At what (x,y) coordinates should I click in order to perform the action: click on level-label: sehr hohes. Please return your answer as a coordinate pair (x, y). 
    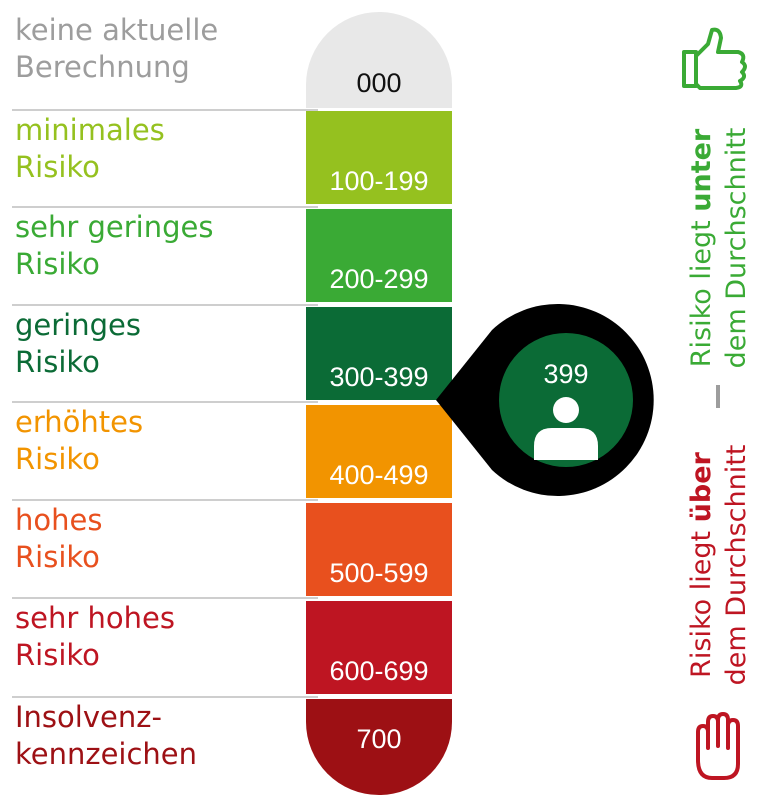
    Looking at the image, I should click on (95, 618).